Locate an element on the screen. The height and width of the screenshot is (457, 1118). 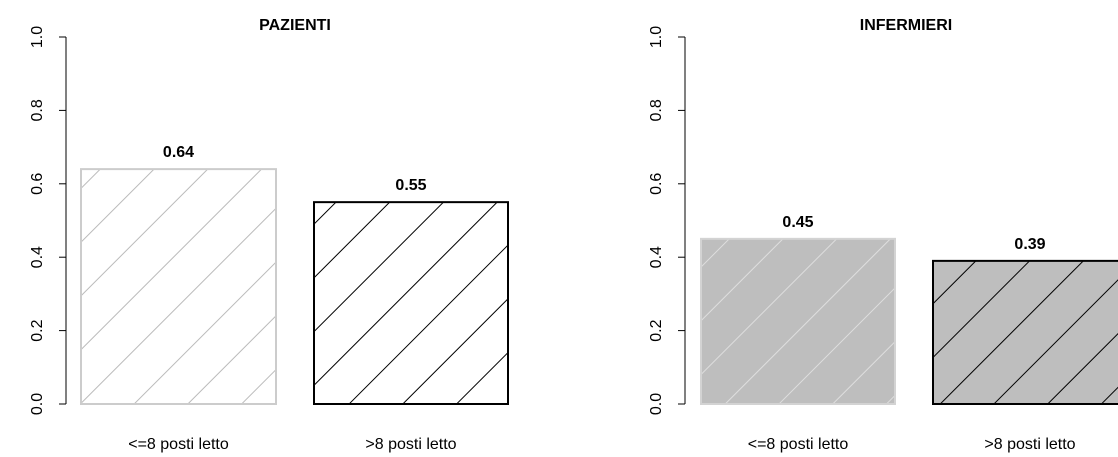
chart-title: PAZIENTI is located at coordinates (295, 25).